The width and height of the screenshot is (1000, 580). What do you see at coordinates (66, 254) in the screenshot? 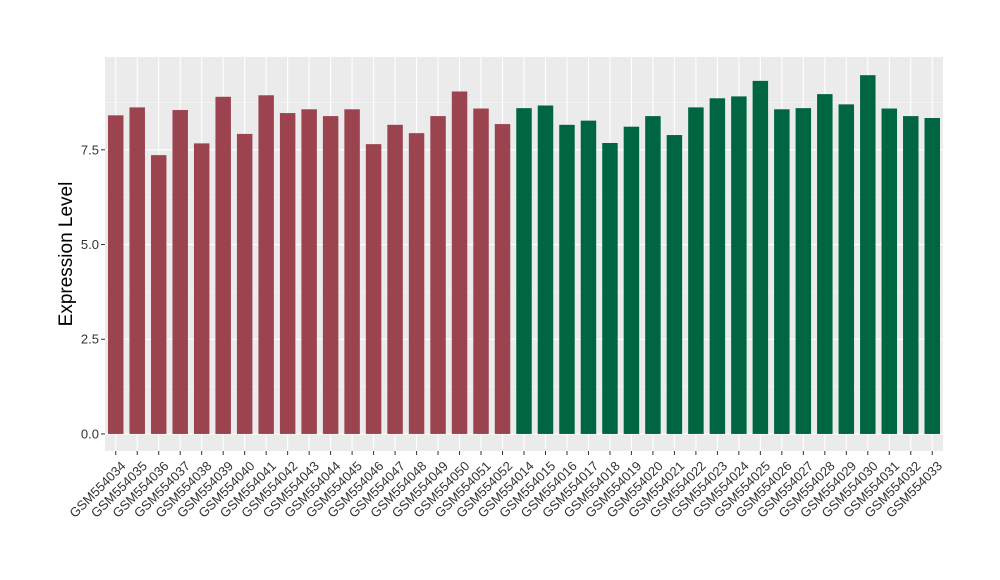
I see `y-axis-title: Expression Level` at bounding box center [66, 254].